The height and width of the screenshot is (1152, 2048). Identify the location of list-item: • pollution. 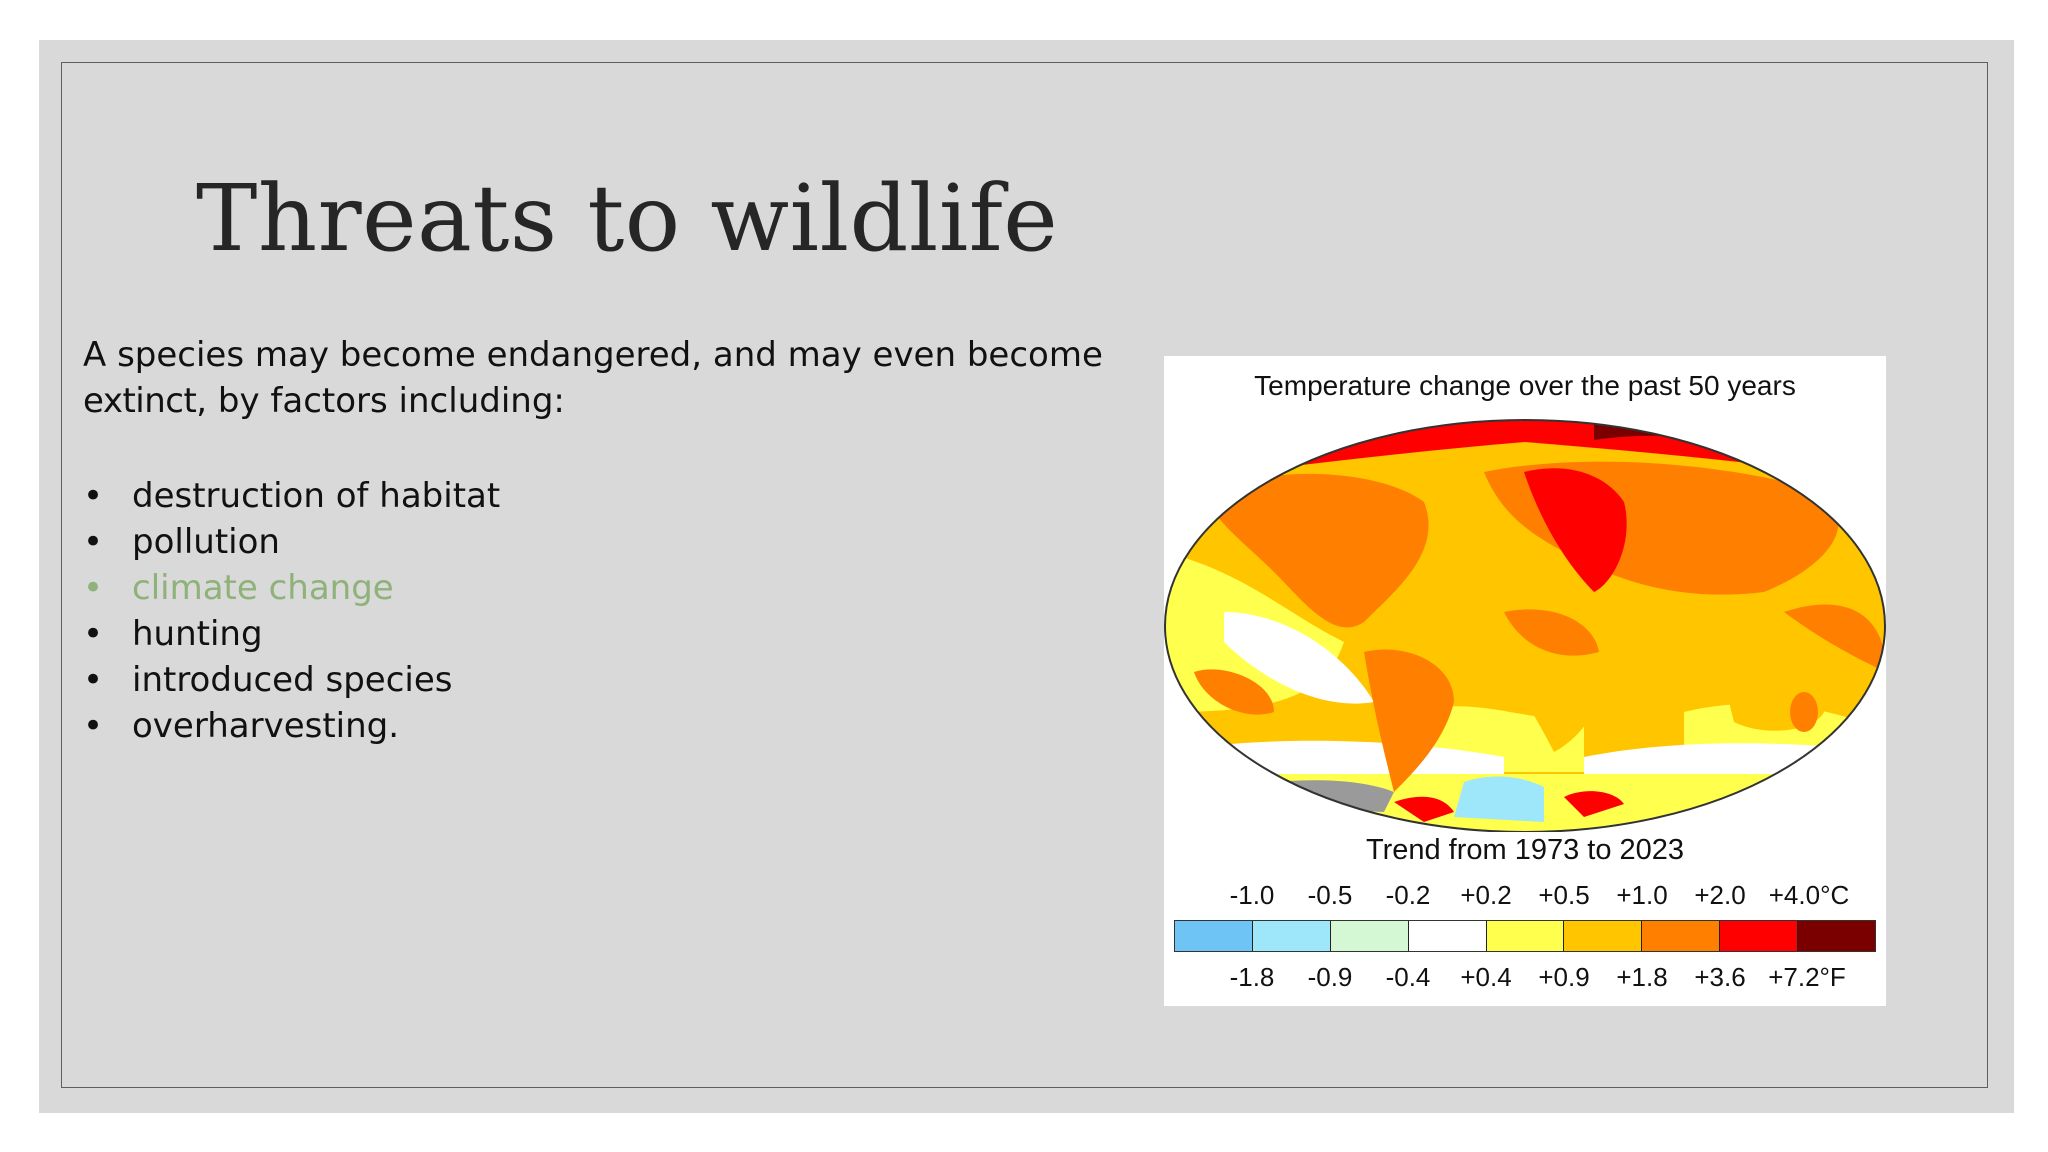
(291, 542).